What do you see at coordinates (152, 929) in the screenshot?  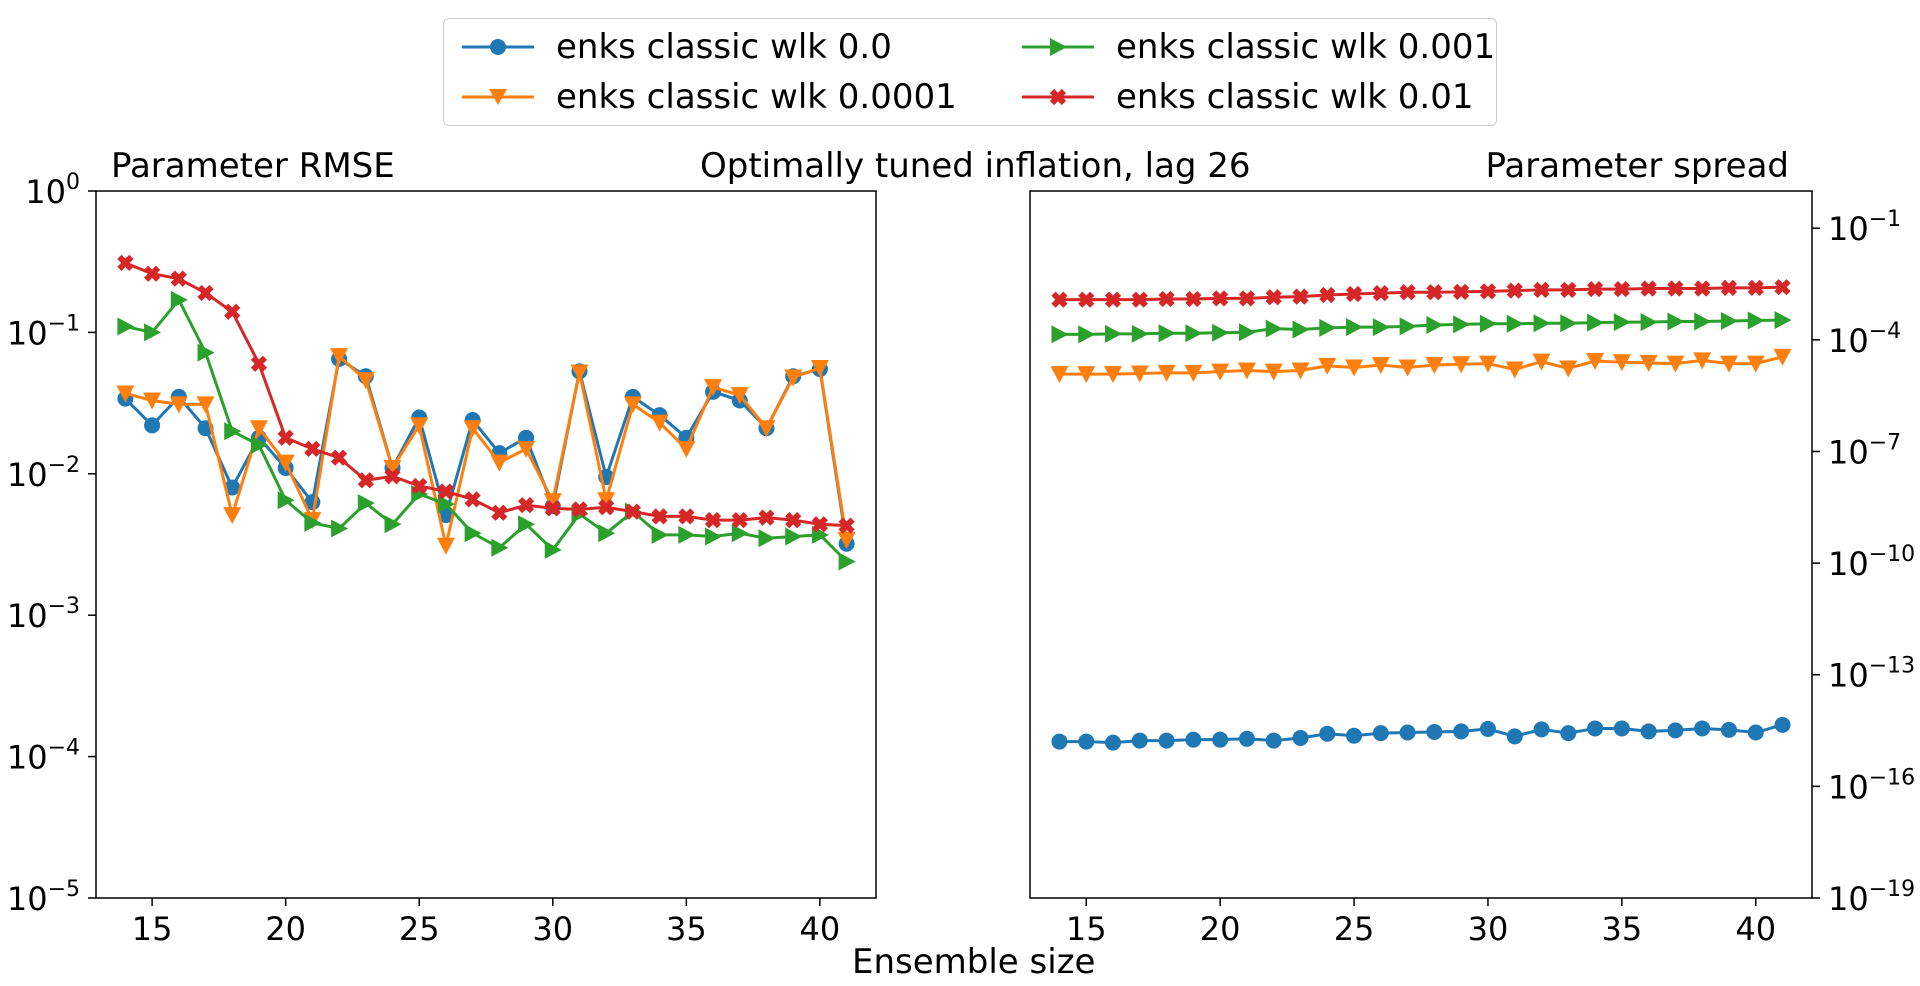 I see `x-tick-label: 15` at bounding box center [152, 929].